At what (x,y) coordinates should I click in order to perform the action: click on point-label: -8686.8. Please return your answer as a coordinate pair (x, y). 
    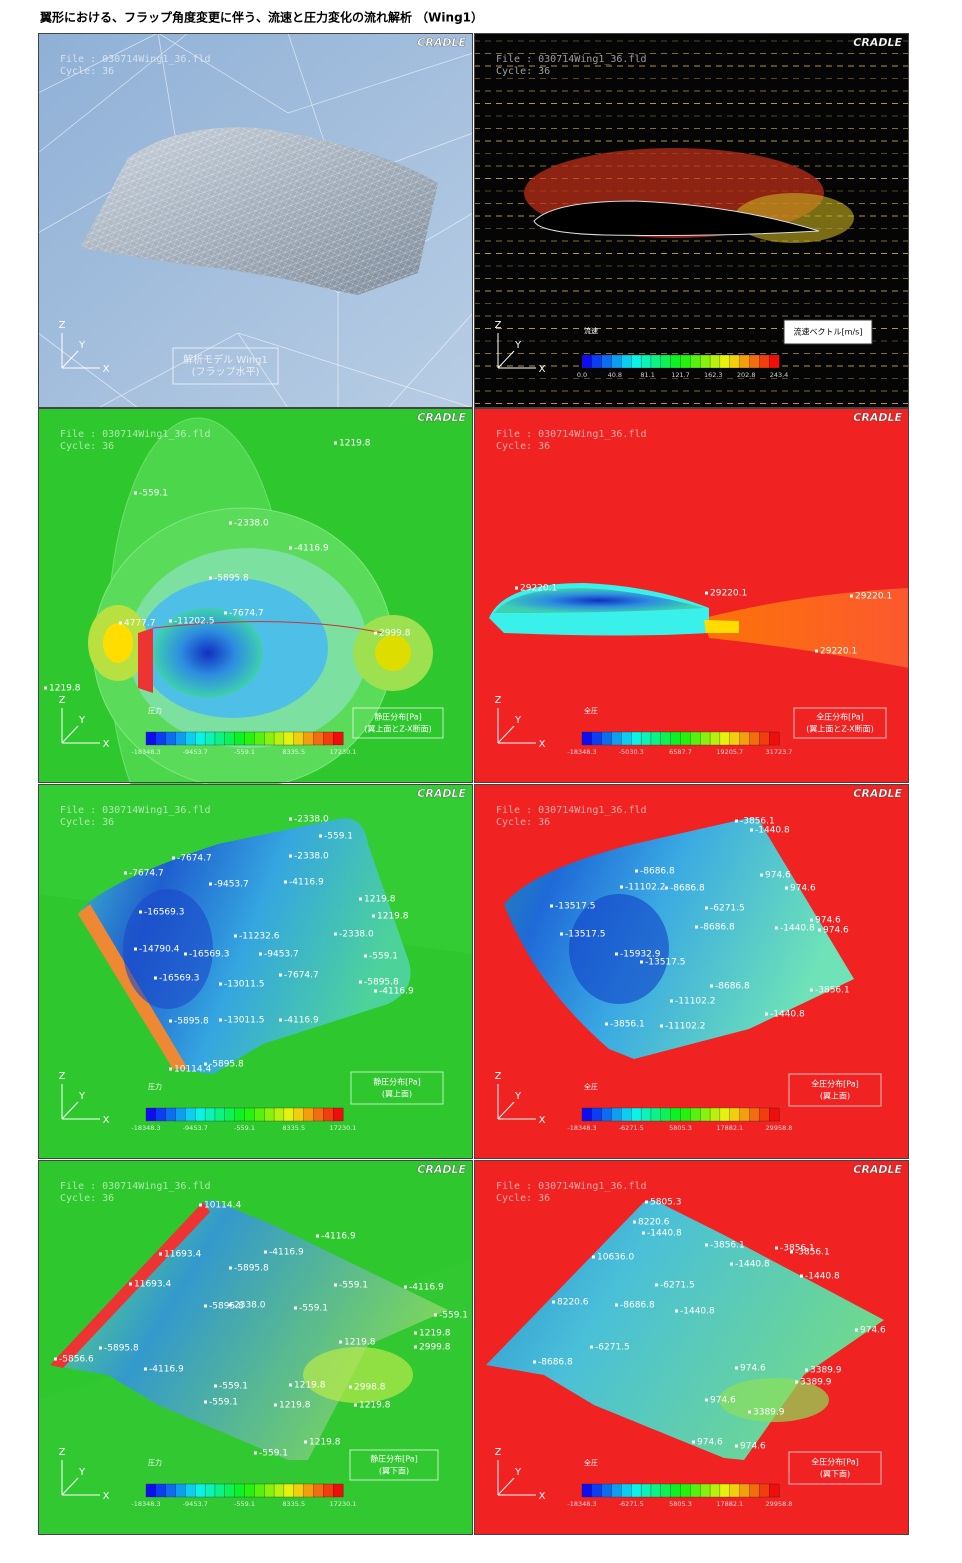
    Looking at the image, I should click on (732, 987).